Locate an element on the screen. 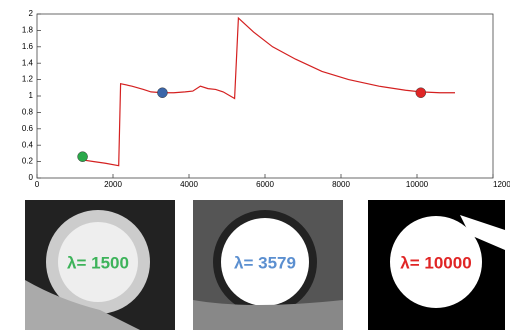  y-tick-label: 0.2 is located at coordinates (28, 161).